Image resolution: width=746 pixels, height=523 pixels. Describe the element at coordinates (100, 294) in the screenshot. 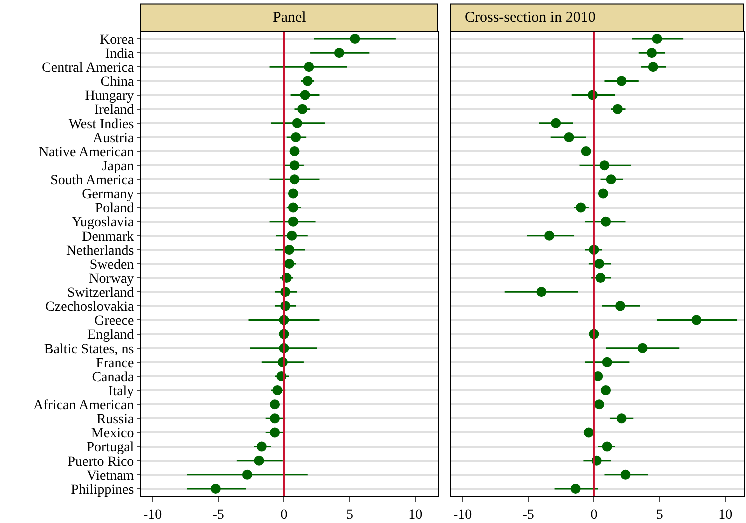

I see `y-tick-label: Switzerland` at that location.